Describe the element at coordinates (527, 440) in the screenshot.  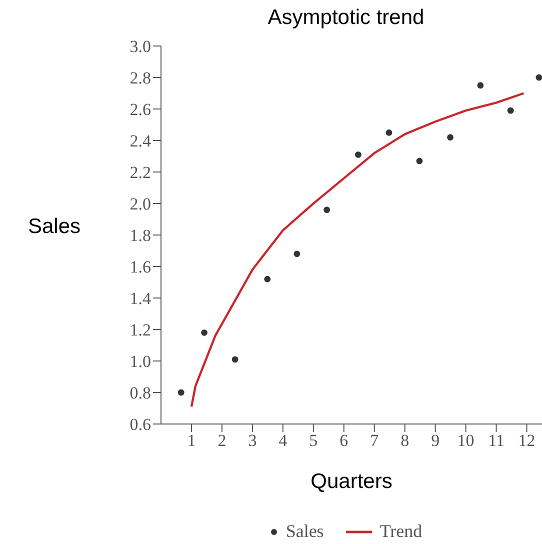
I see `x-tick-label: 12` at that location.